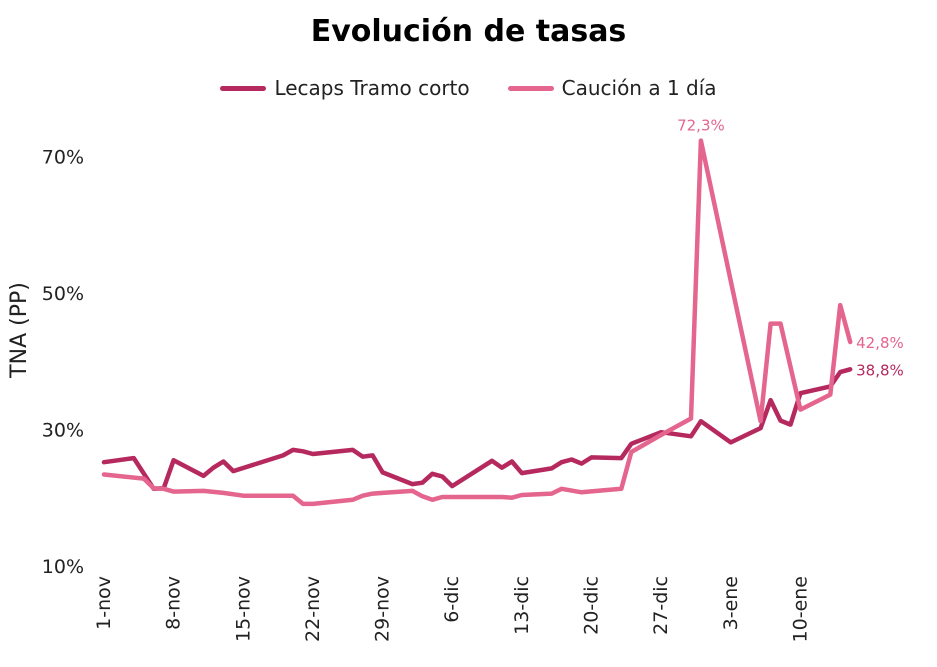 This screenshot has height=667, width=937. Describe the element at coordinates (452, 599) in the screenshot. I see `x-tick-label: 6-dic` at that location.